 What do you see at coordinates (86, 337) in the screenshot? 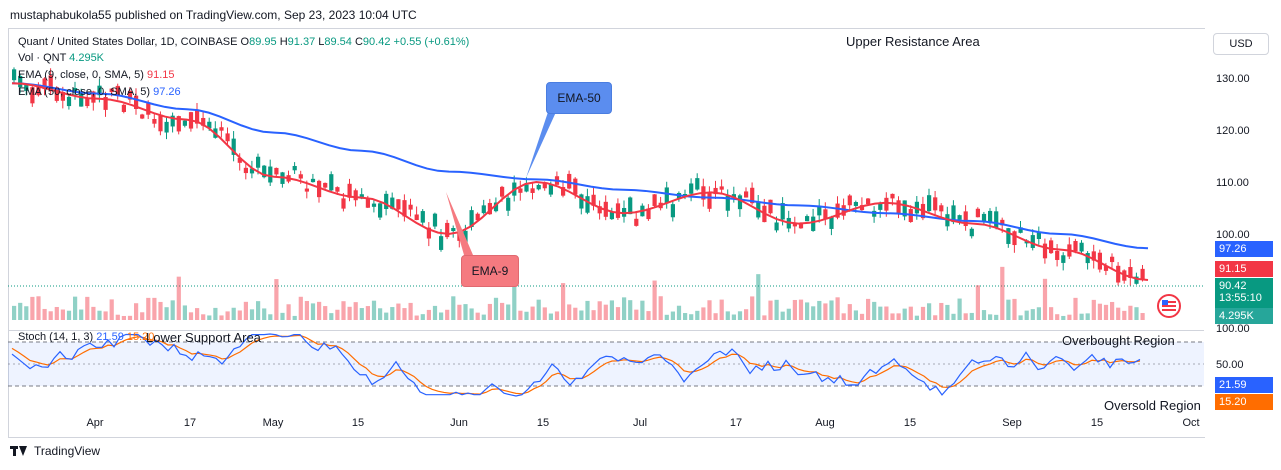
I see `legend-stoch-row: Stoch (14, 1, 3) 21.59 15.20` at bounding box center [86, 337].